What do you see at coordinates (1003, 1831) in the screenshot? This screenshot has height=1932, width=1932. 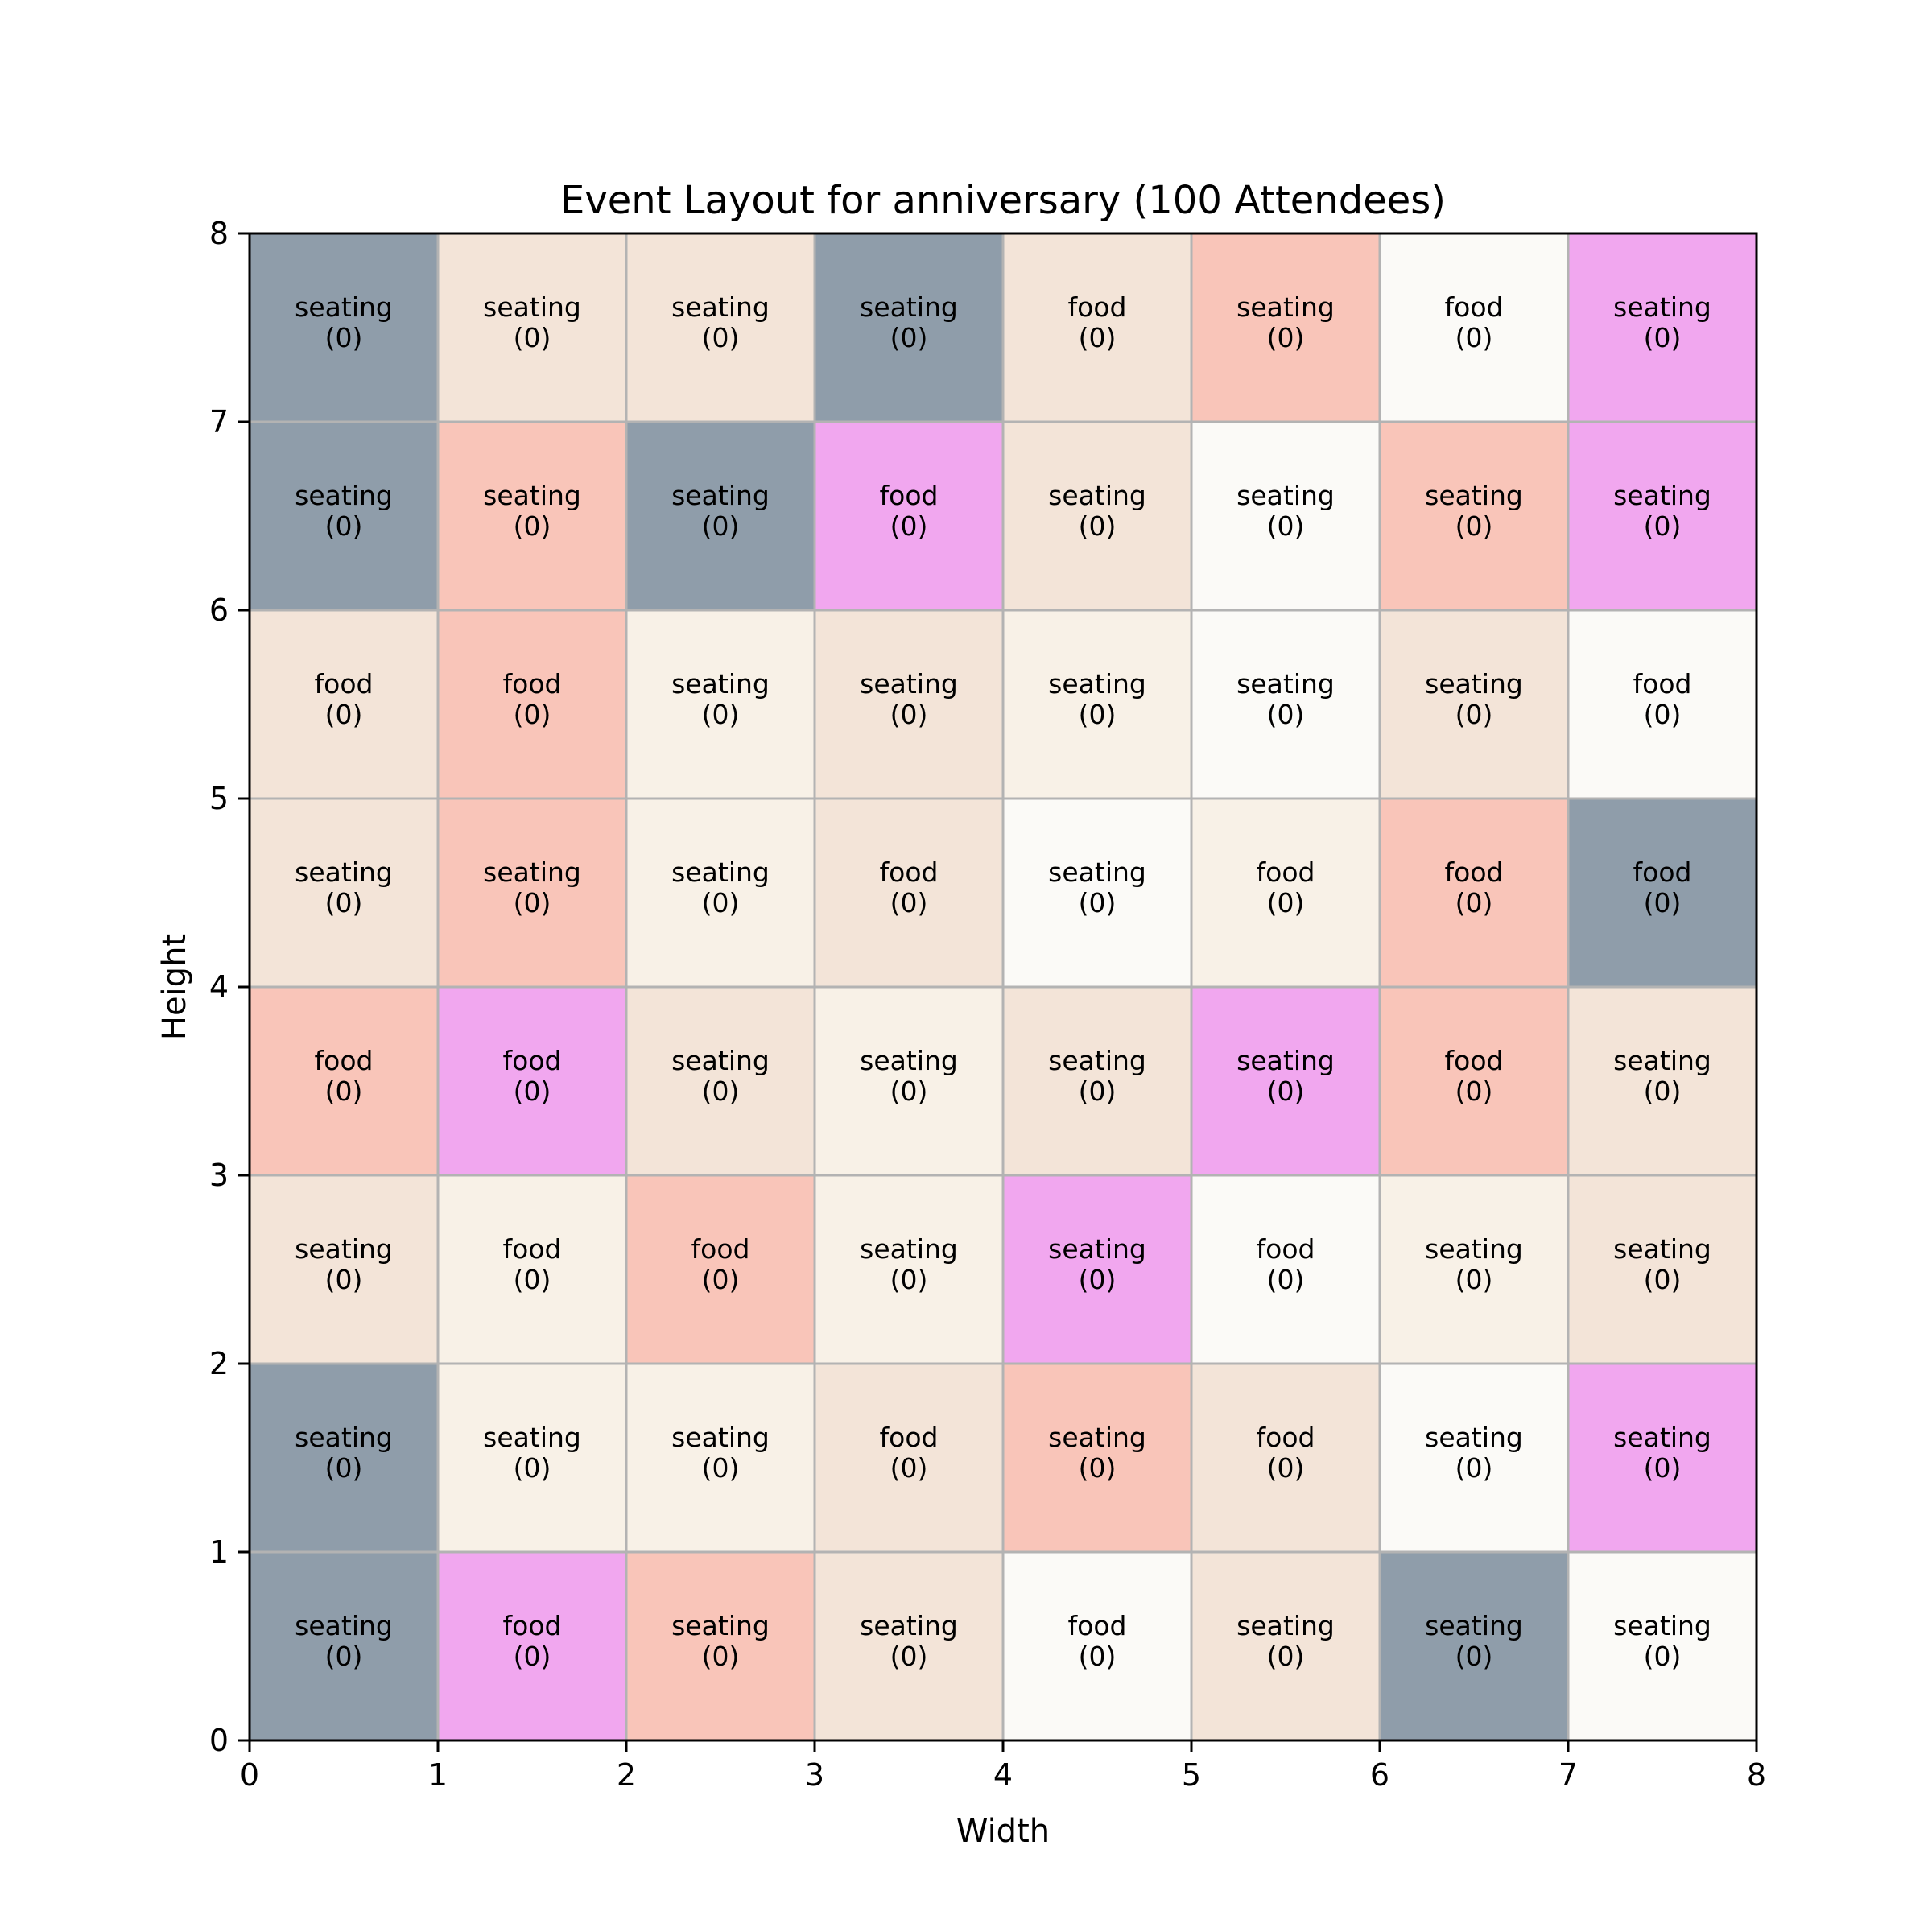 I see `x-axis-label: Width` at bounding box center [1003, 1831].